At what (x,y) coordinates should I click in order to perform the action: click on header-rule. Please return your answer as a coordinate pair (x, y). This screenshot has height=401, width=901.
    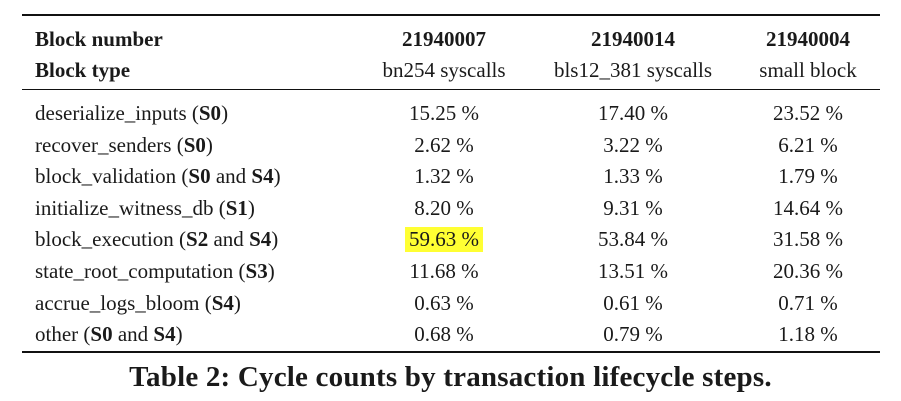
    Looking at the image, I should click on (451, 89).